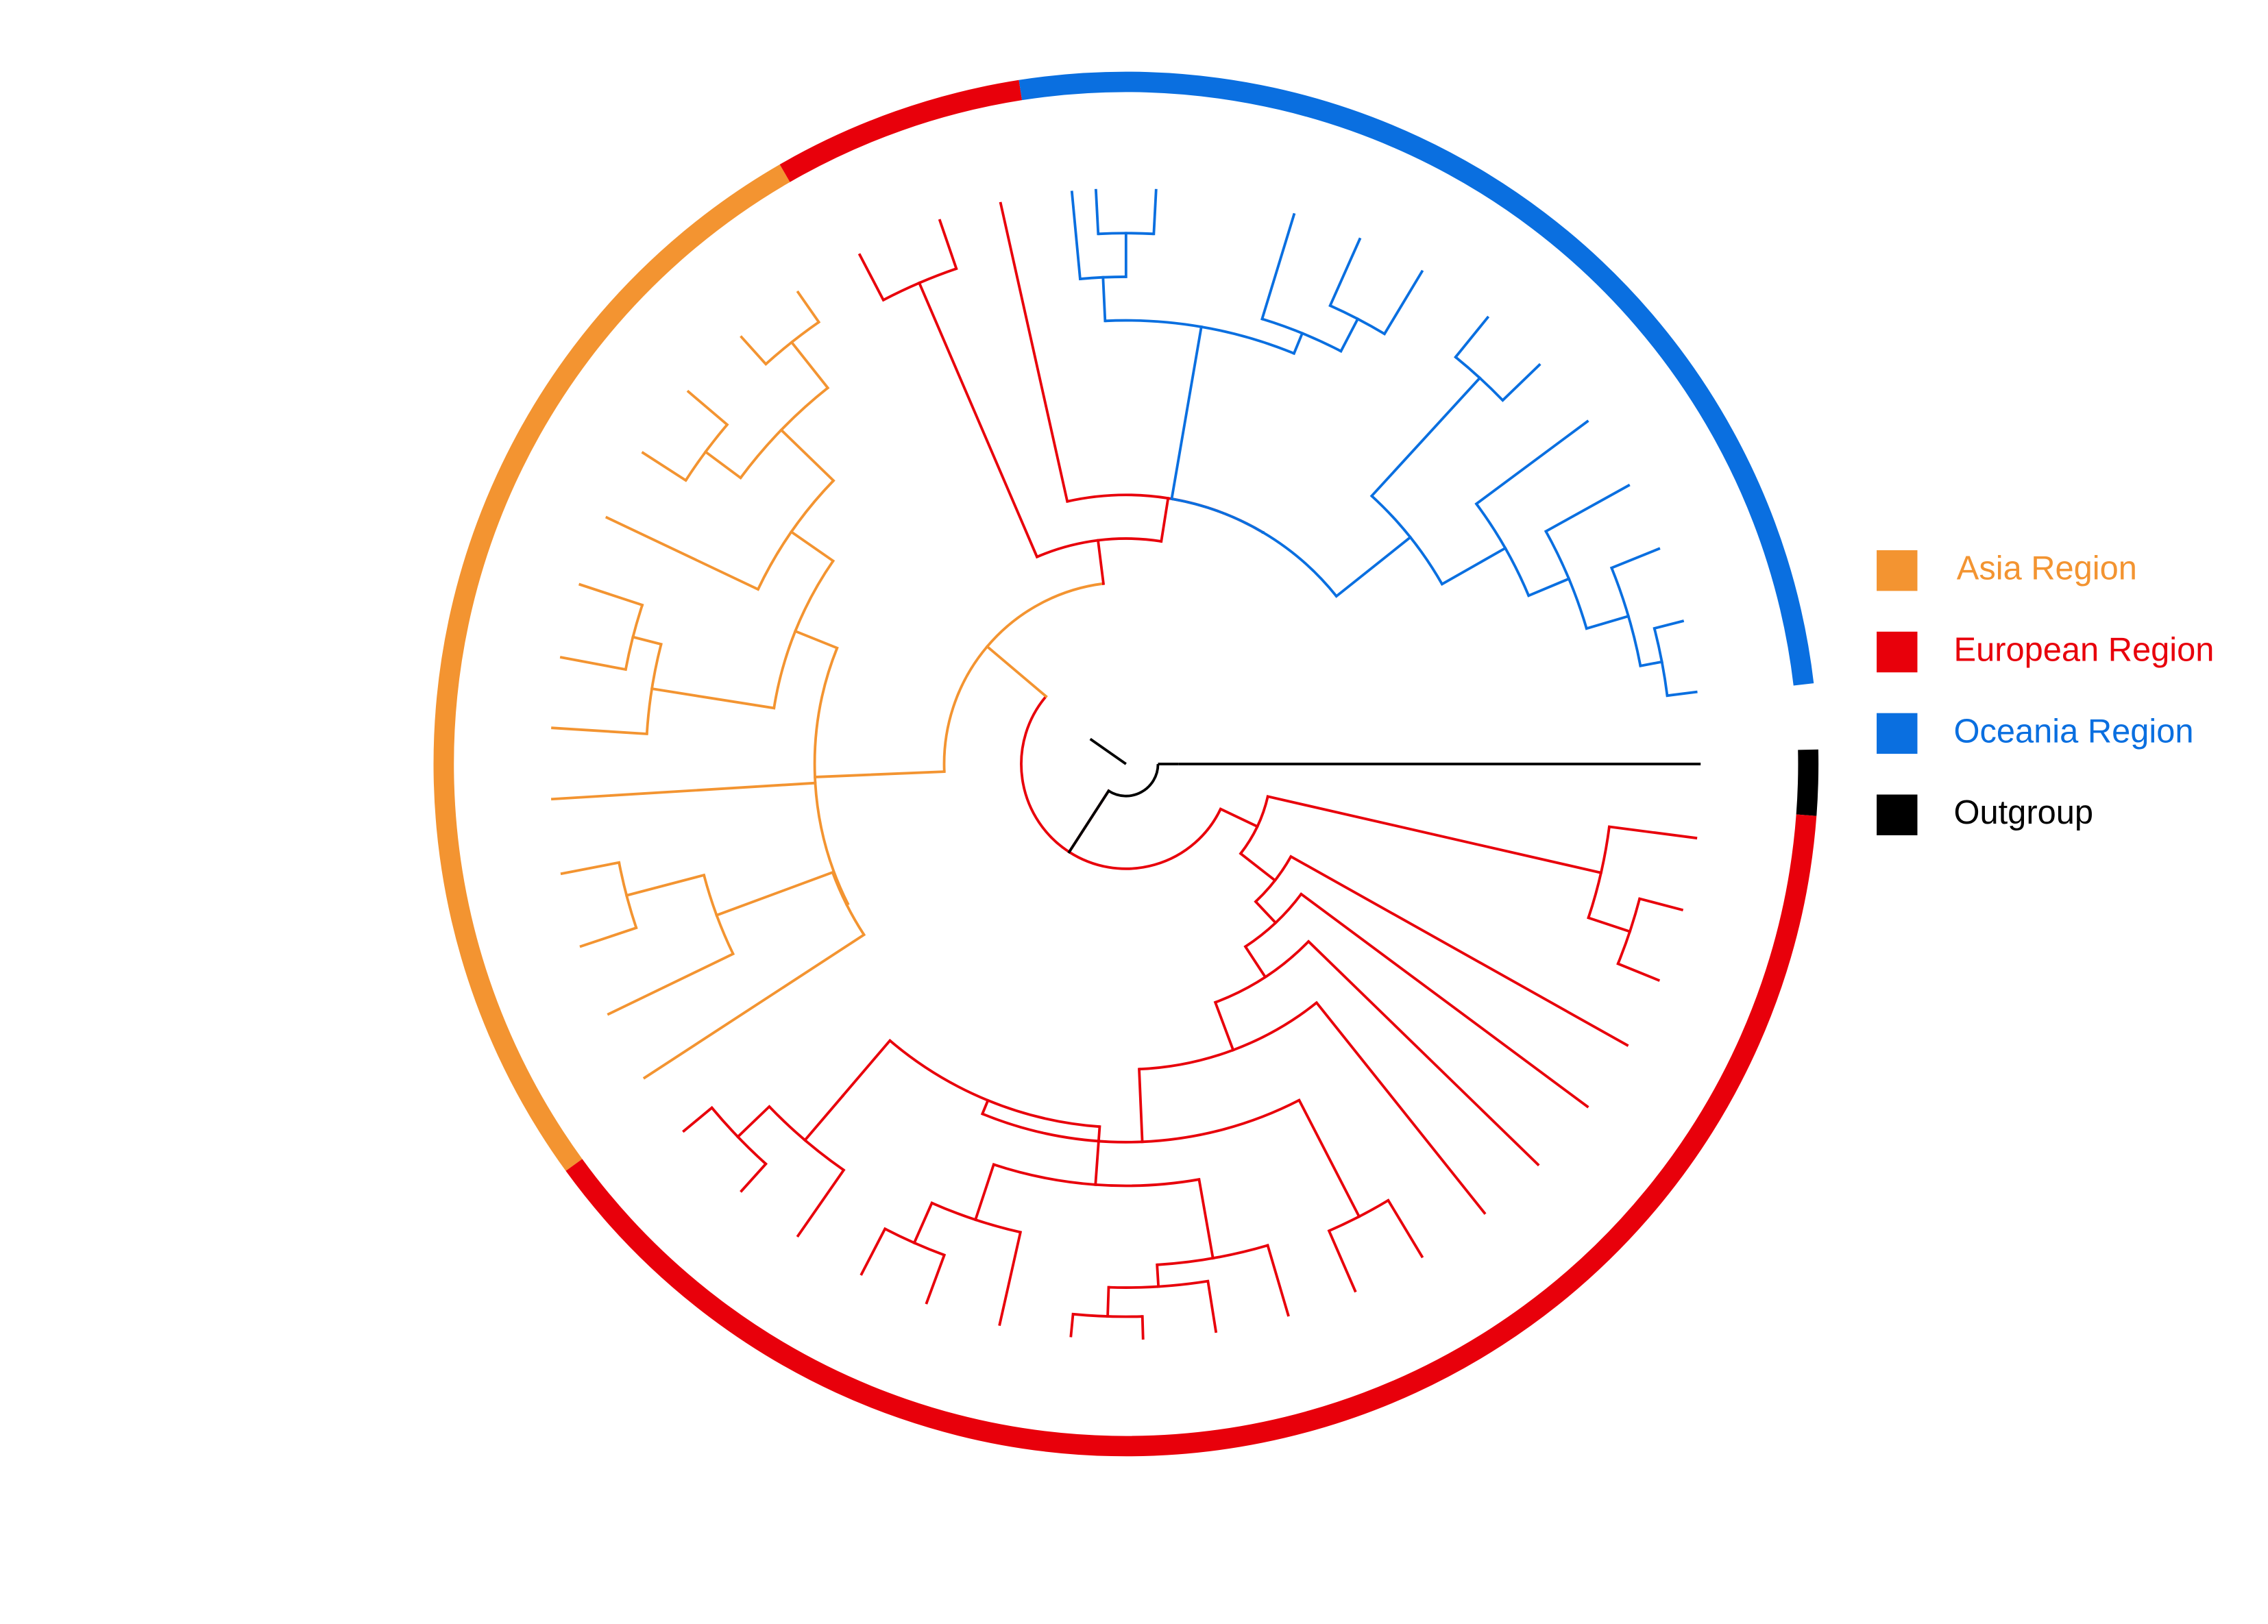  I want to click on legend-label: Outgroup, so click(2024, 812).